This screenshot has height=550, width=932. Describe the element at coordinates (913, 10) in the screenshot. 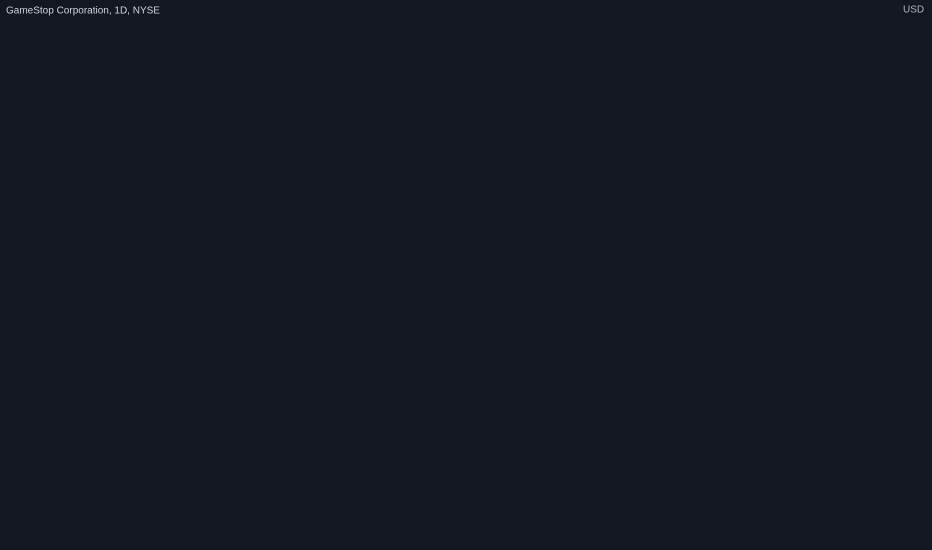

I see `currency-label: USD` at that location.